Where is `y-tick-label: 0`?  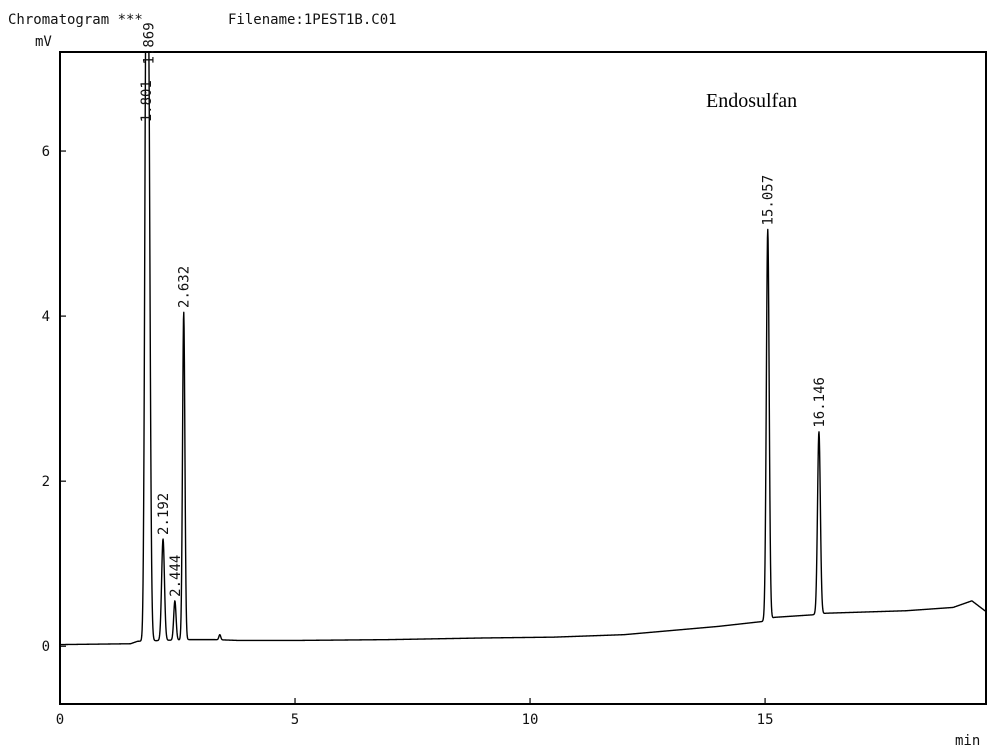 y-tick-label: 0 is located at coordinates (46, 647).